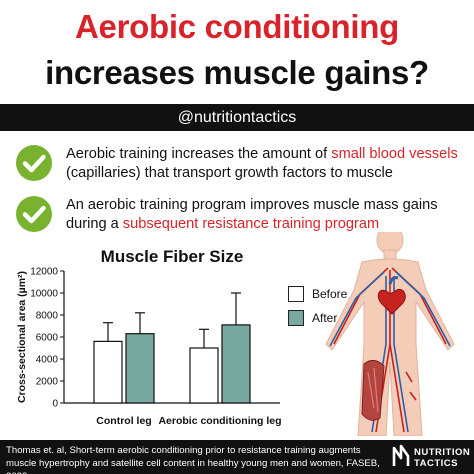  I want to click on point-text-plain: Aerobic training increases the amount of, so click(199, 154).